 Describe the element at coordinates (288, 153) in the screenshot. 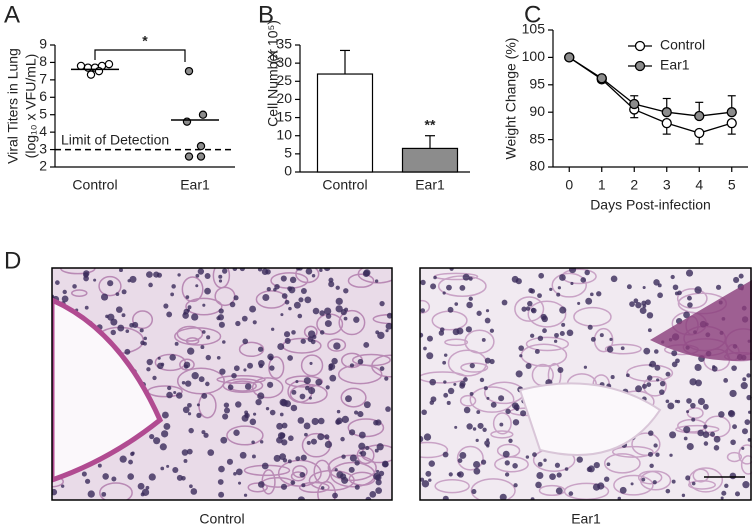

I see `y-tick-label: 5` at that location.